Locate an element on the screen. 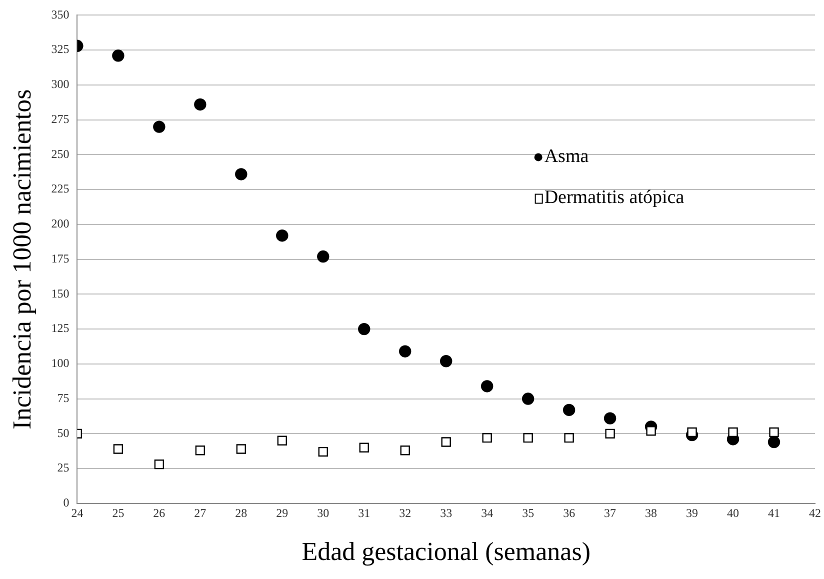 The width and height of the screenshot is (824, 579). x-tick-label: 24 is located at coordinates (77, 513).